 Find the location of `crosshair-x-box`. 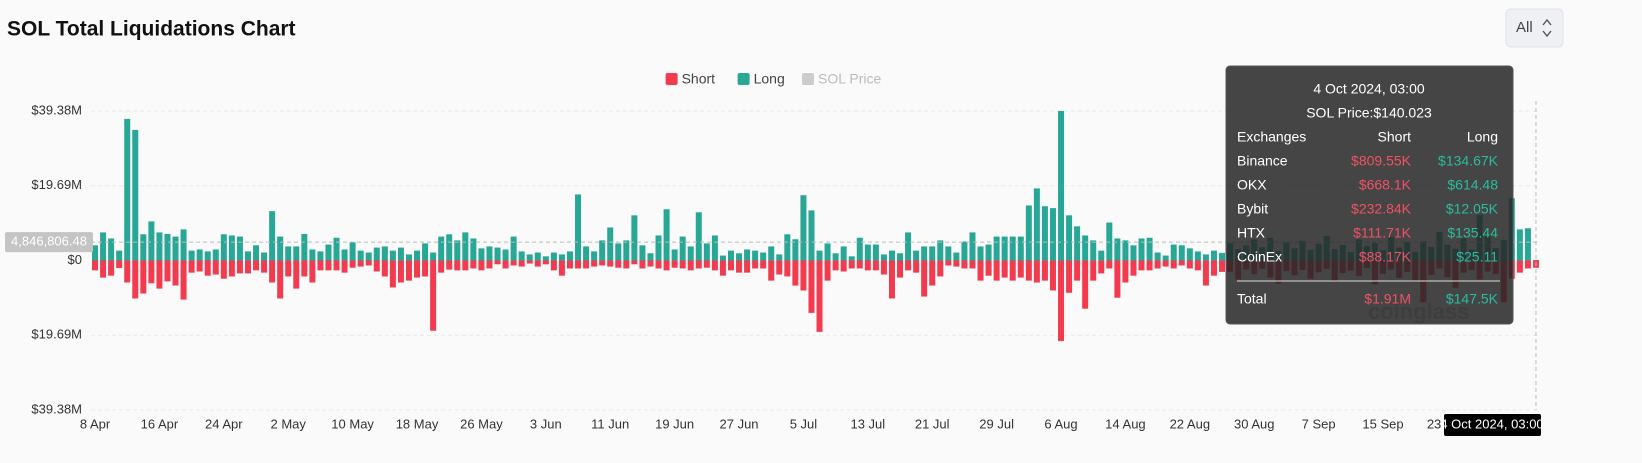

crosshair-x-box is located at coordinates (1492, 425).